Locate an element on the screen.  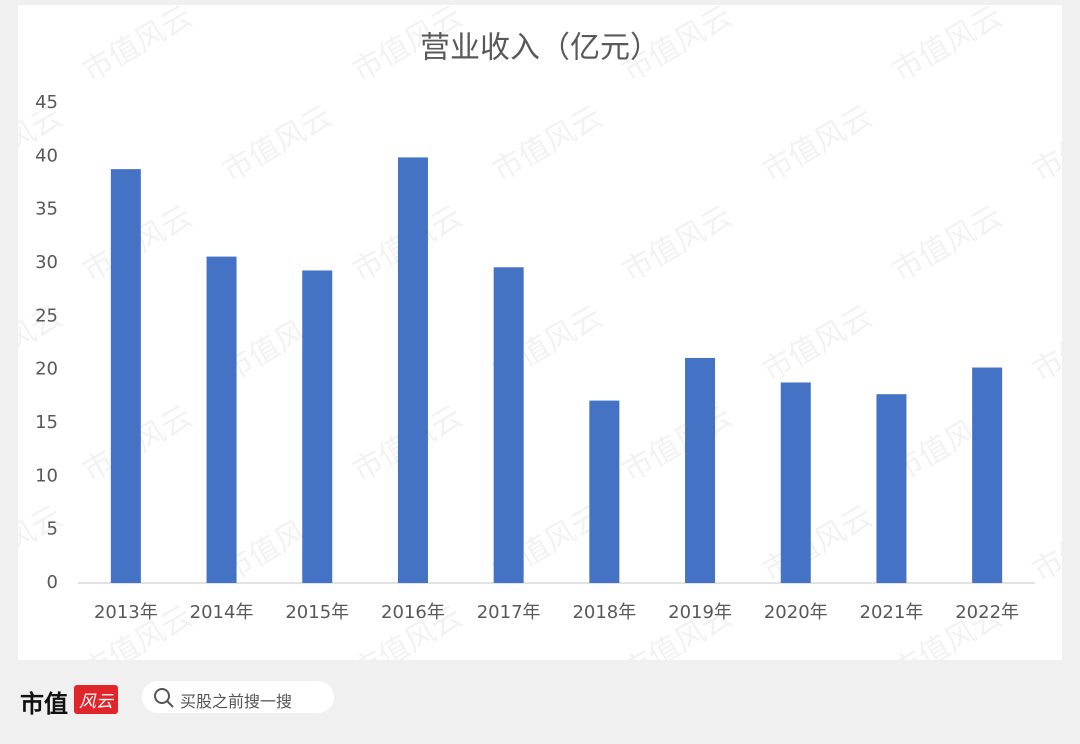
x-tick-label: 2016年 is located at coordinates (413, 612).